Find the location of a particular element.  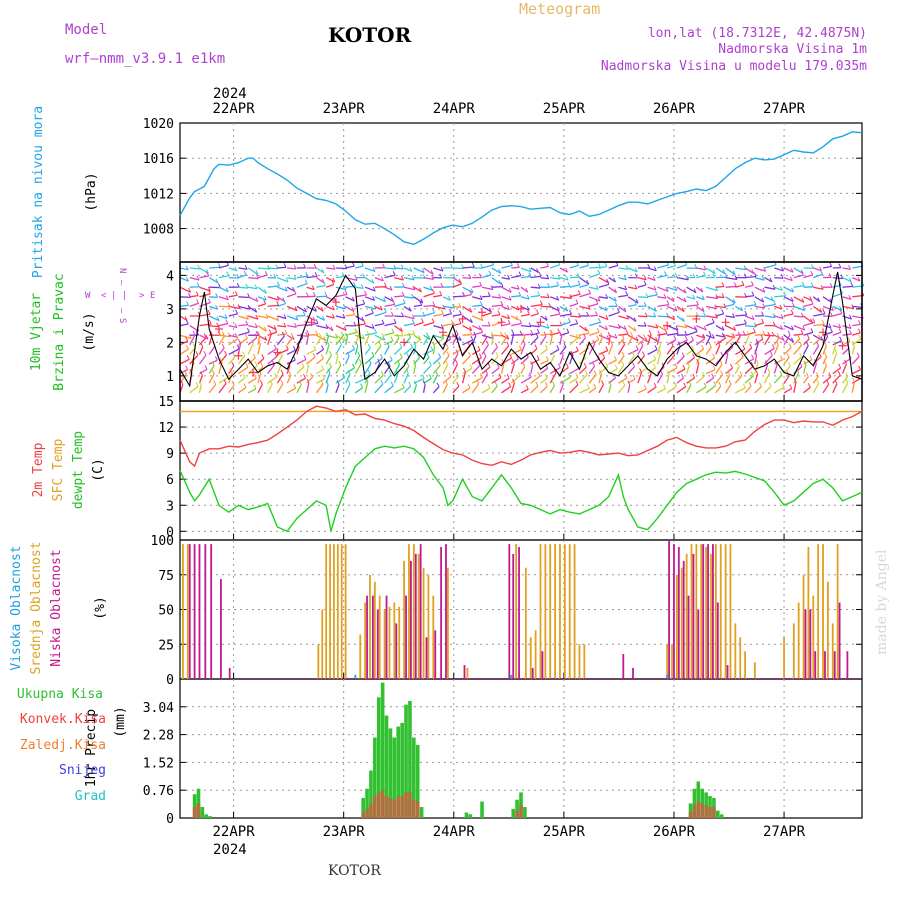

top-day-label: 22APR is located at coordinates (234, 109).